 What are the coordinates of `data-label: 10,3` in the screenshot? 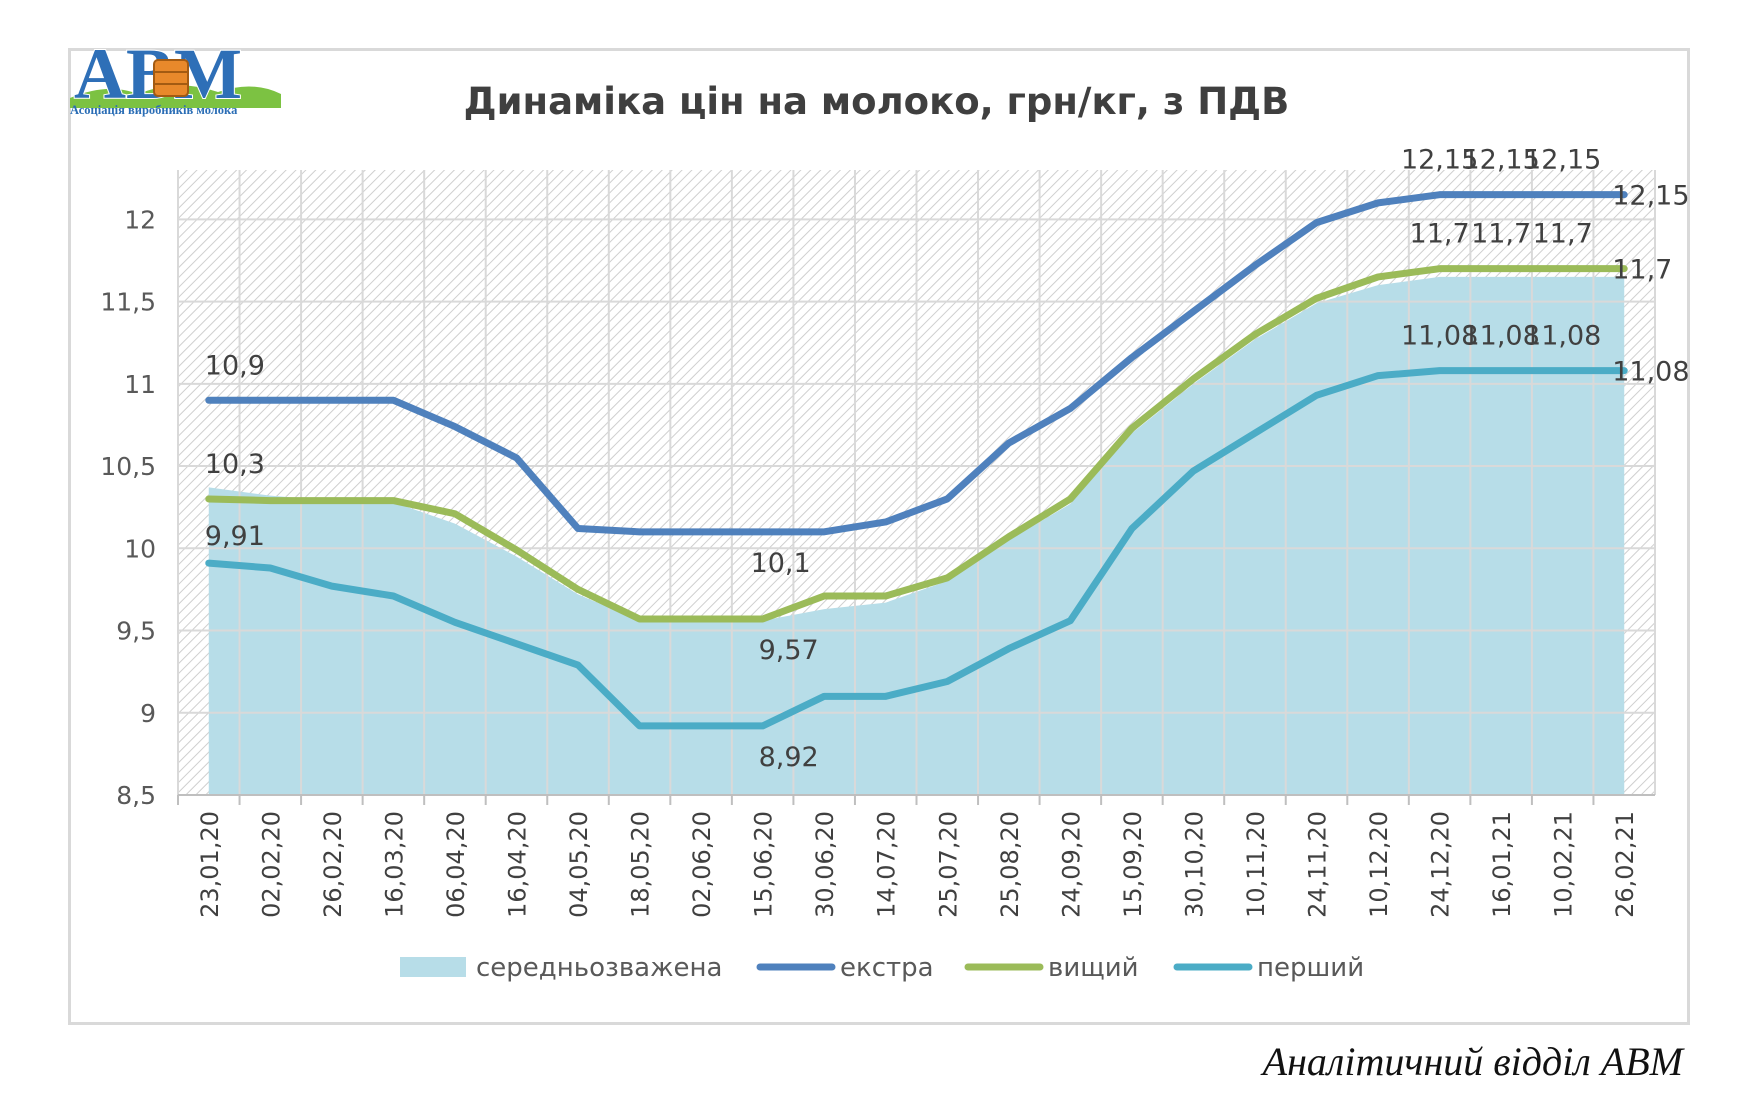 It's located at (235, 464).